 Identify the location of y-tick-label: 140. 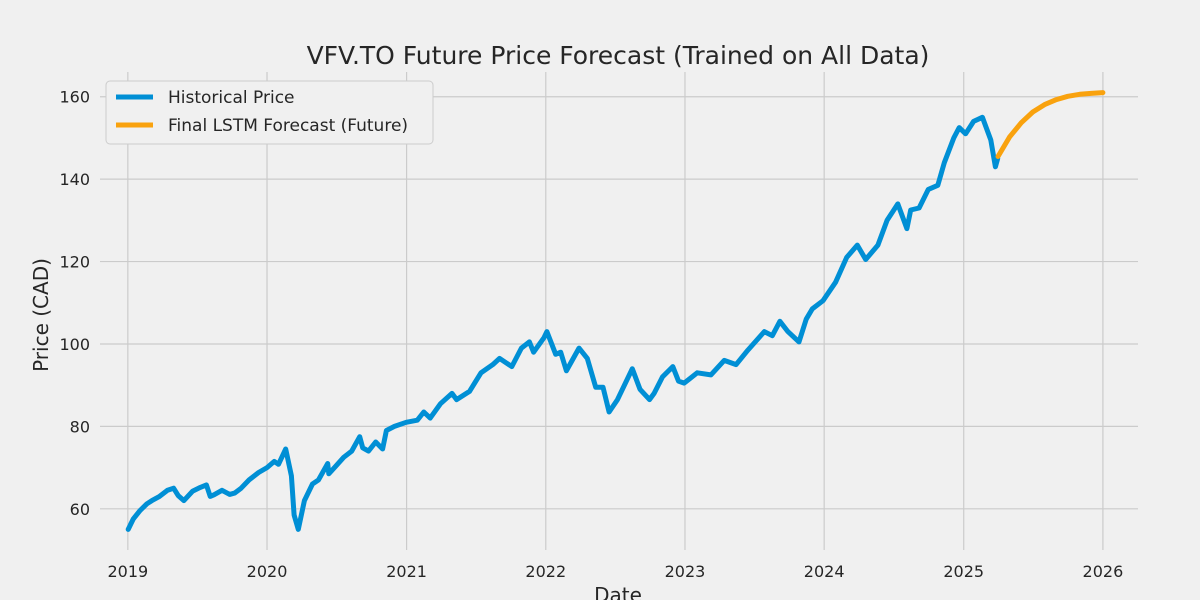
(74, 179).